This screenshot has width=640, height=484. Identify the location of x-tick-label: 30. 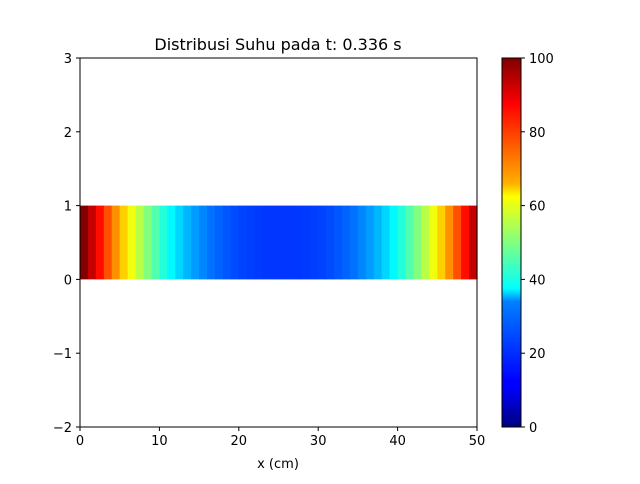
(318, 441).